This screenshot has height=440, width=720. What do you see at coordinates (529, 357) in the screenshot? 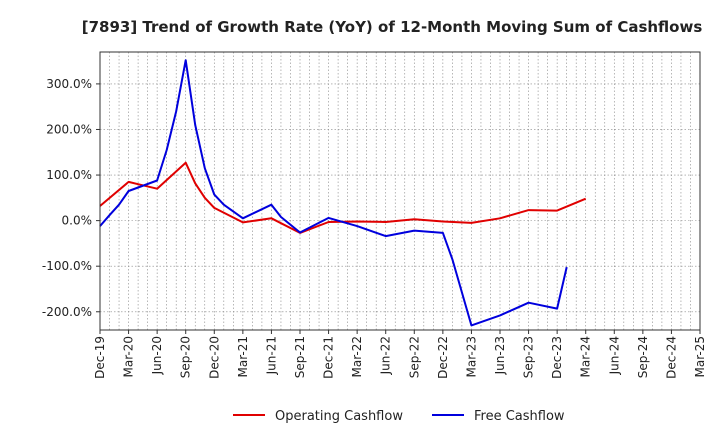
I see `x-tick-label: Sep-23` at bounding box center [529, 357].